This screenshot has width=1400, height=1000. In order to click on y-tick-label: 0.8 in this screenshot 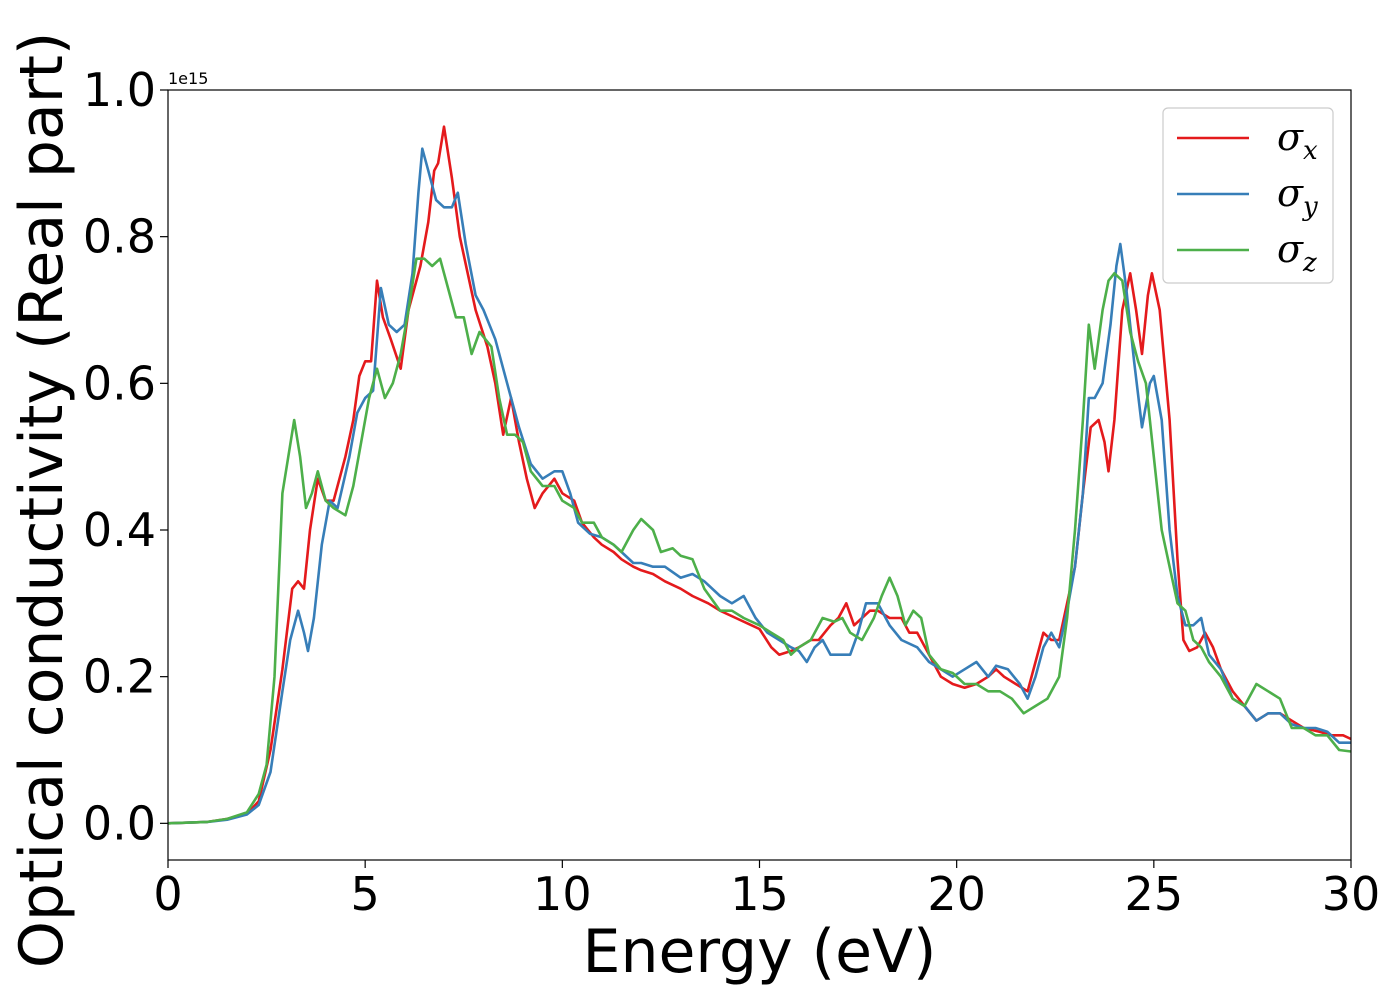, I will do `click(119, 237)`.